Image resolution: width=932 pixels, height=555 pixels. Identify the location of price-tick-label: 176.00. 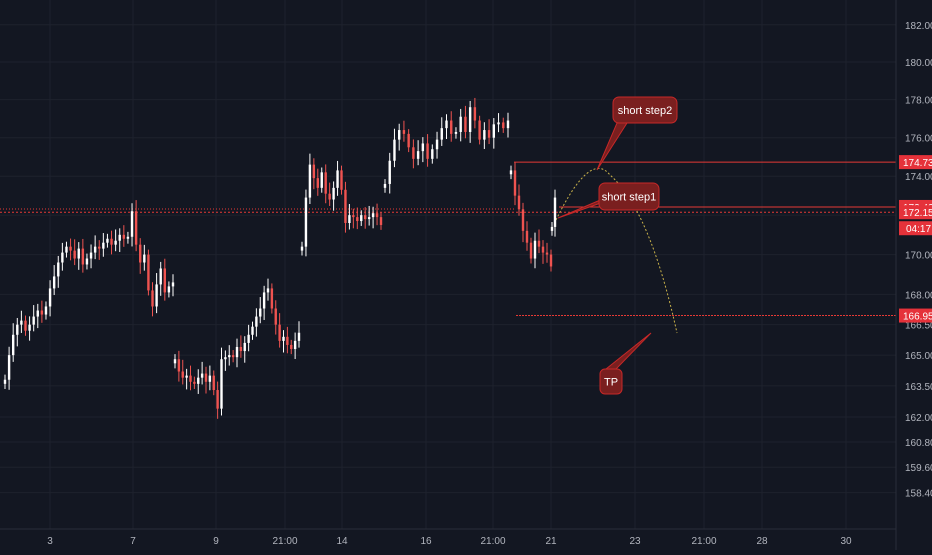
(918, 139).